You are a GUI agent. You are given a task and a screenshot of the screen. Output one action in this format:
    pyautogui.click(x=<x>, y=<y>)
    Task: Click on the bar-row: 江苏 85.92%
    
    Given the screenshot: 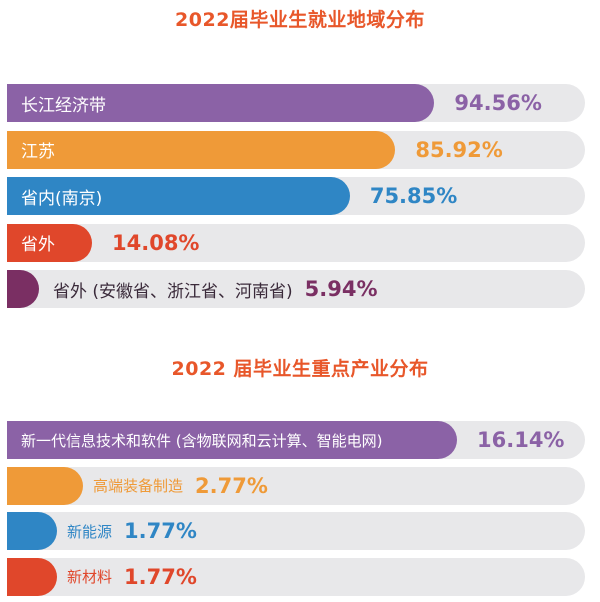 What is the action you would take?
    pyautogui.click(x=296, y=149)
    